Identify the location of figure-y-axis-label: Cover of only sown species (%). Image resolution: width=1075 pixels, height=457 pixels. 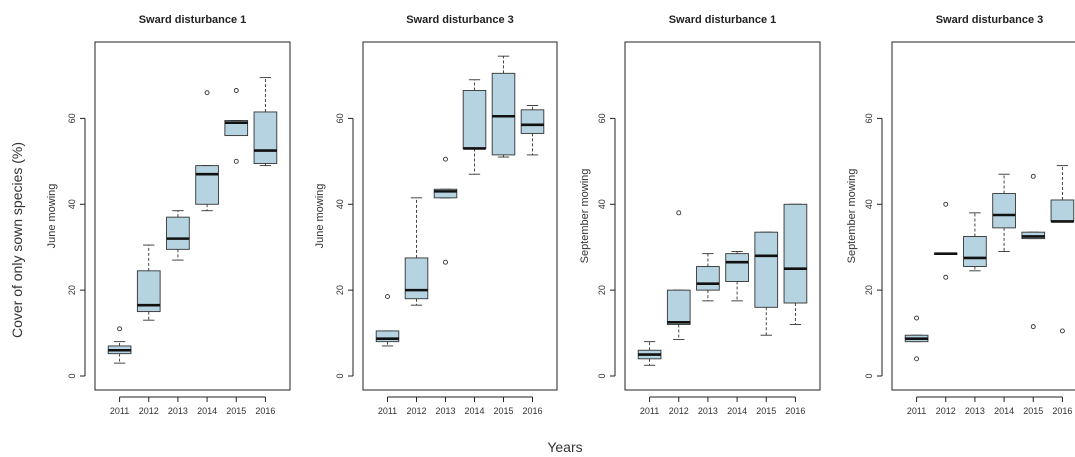
(17, 240).